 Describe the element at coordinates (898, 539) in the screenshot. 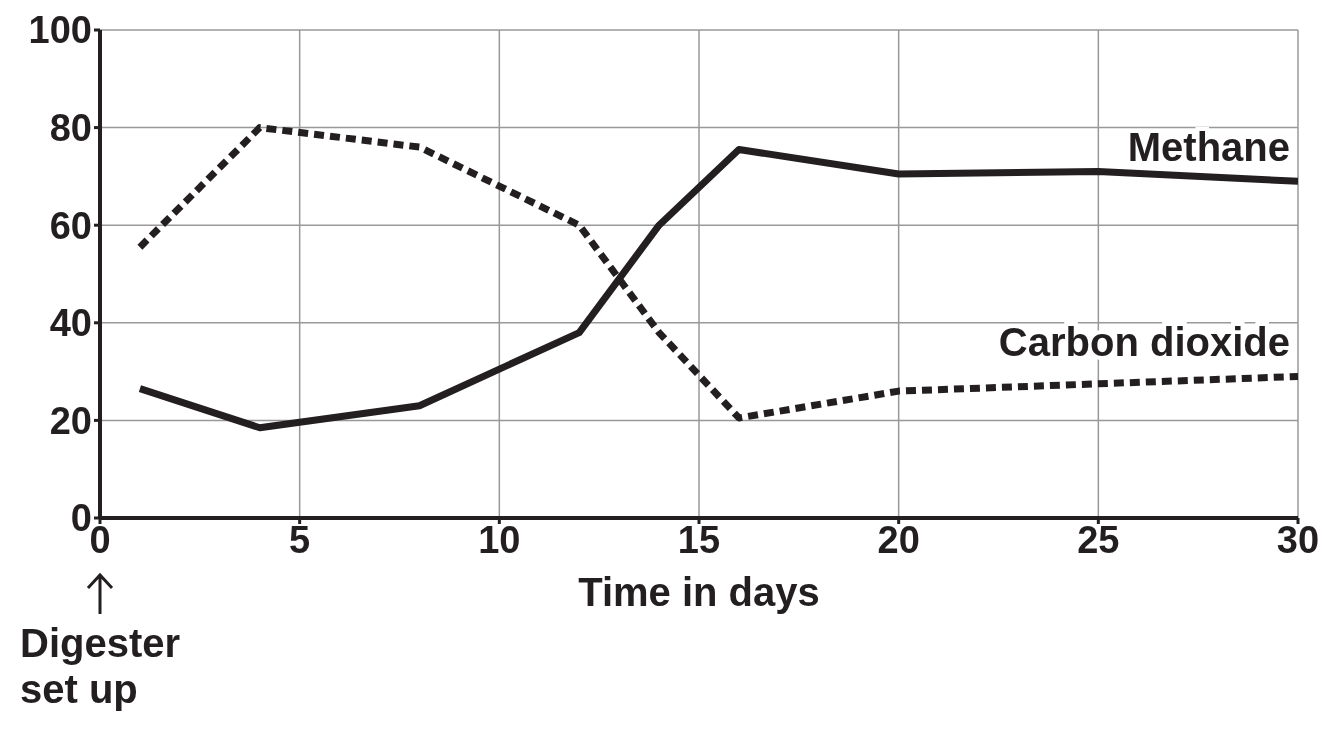

I see `x-tick-label: 20` at that location.